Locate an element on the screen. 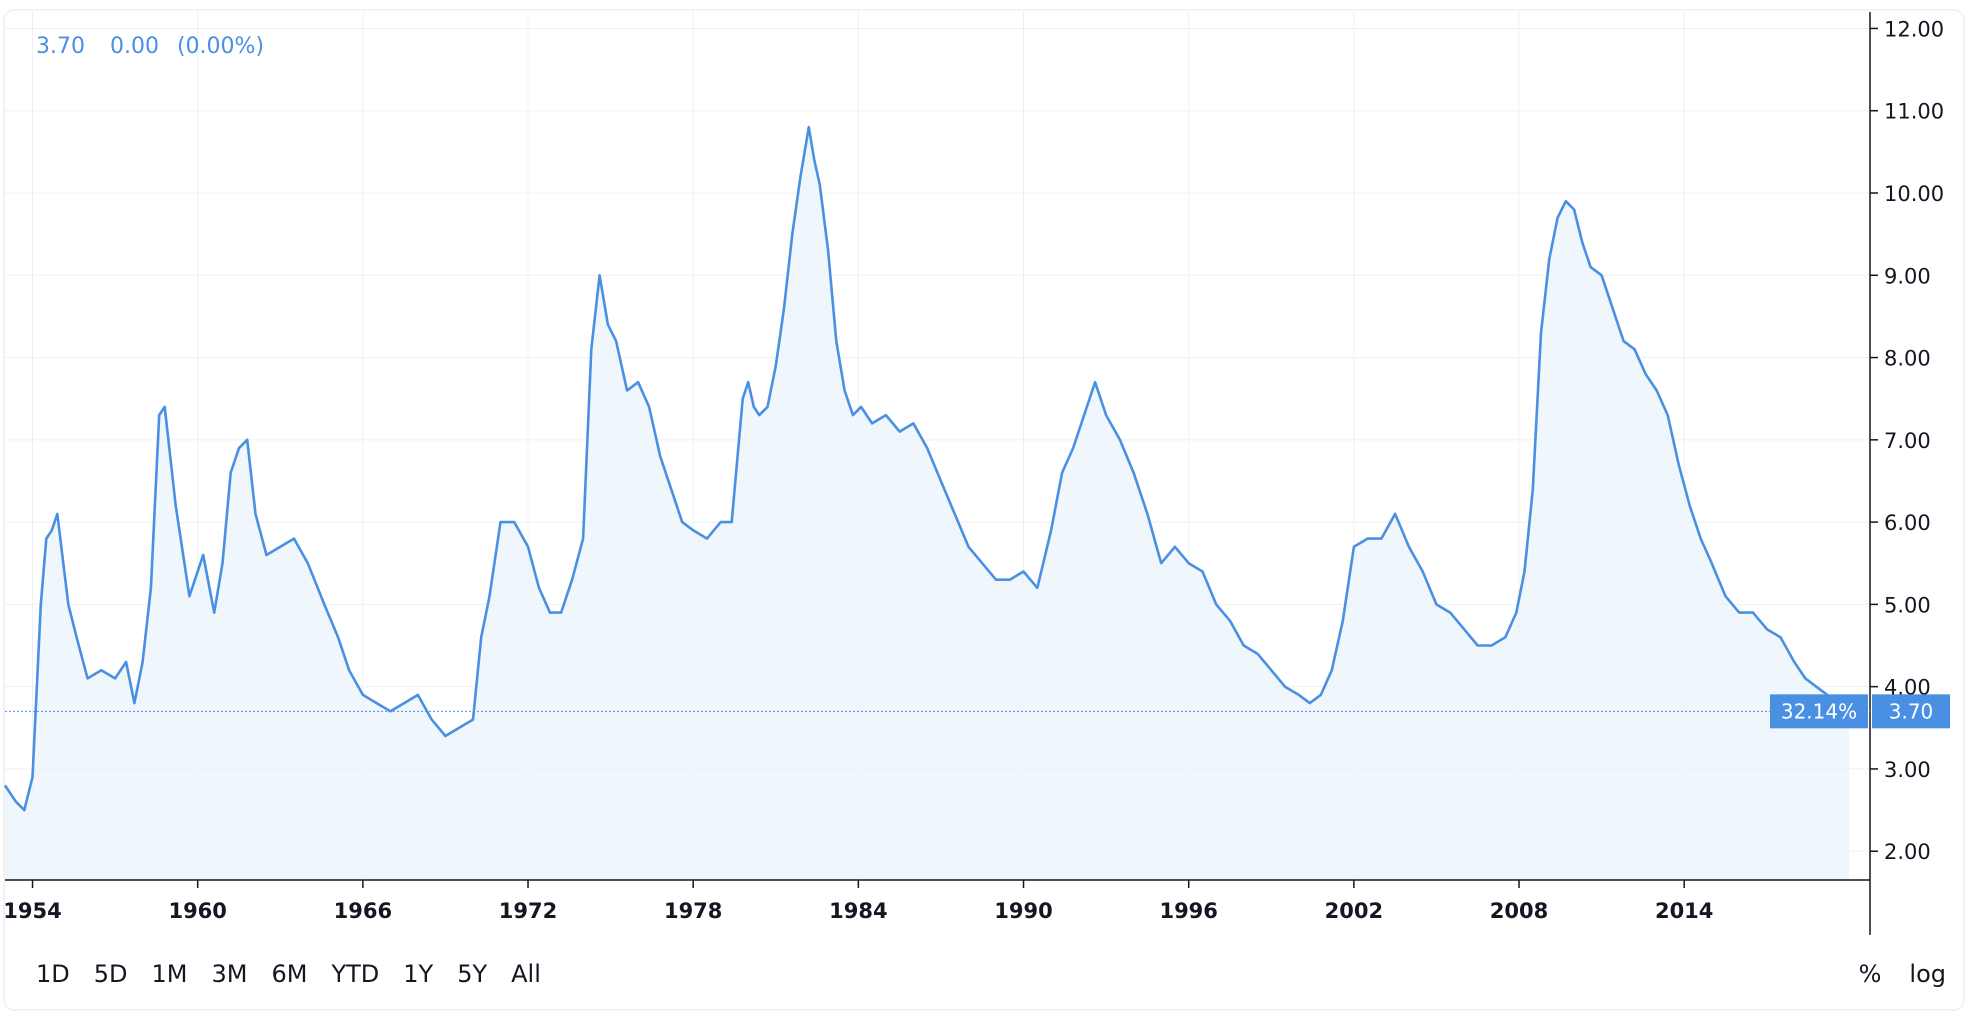 This screenshot has width=1968, height=1018. x-tick-label: 2002 is located at coordinates (1354, 911).